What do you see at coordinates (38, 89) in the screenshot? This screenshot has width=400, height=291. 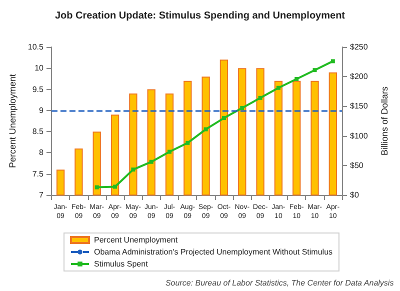 I see `y-tick-label: 9.5` at bounding box center [38, 89].